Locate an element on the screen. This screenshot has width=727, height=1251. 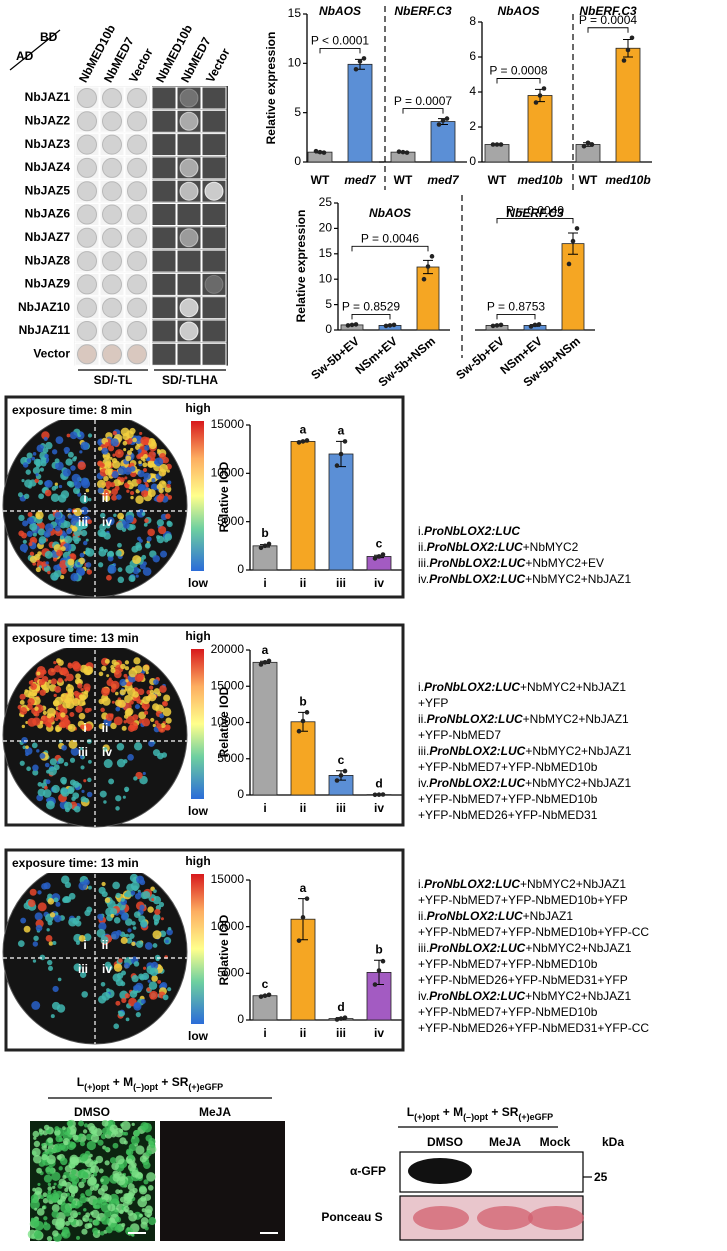
y-tick-label: 5000 is located at coordinates (230, 758).